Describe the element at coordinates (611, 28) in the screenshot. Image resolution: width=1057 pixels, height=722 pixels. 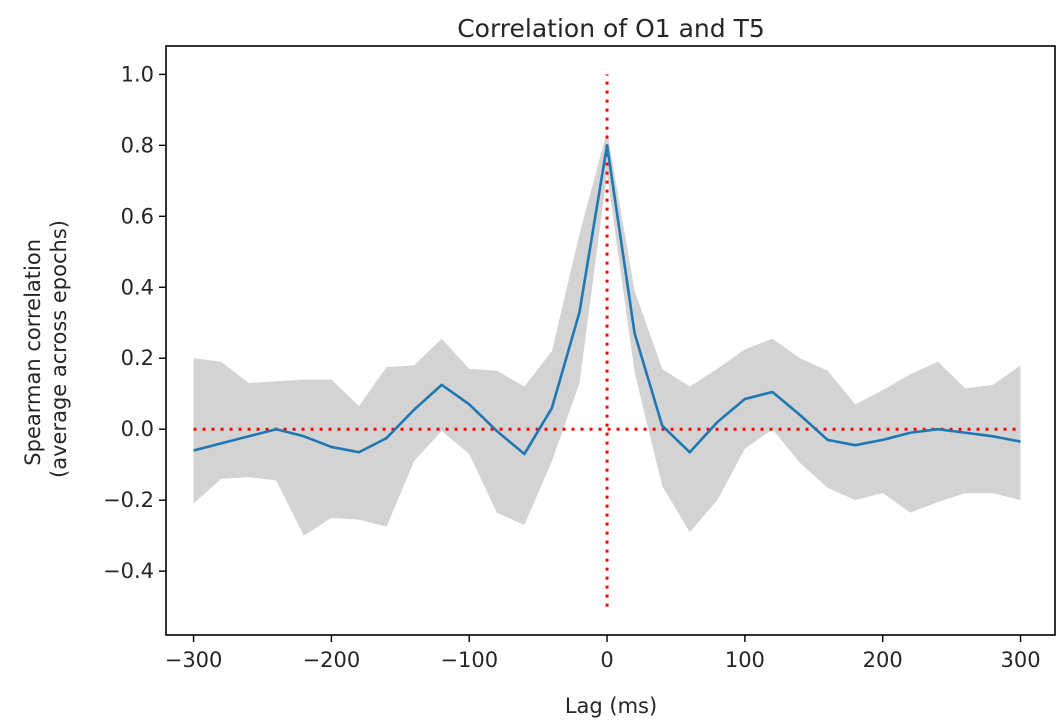
I see `chart-title: Correlation of O1 and T5` at that location.